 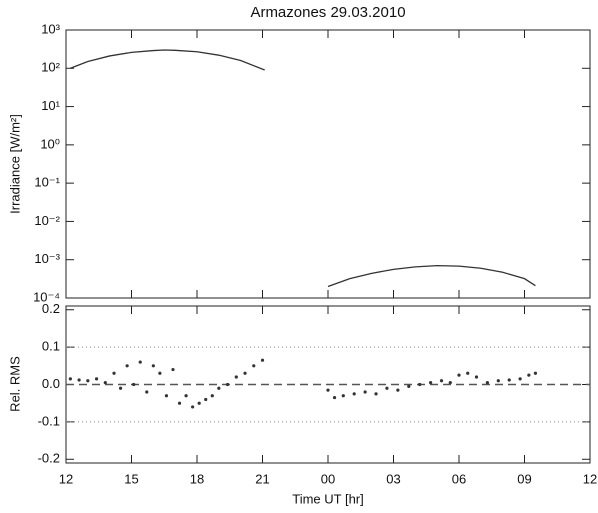 What do you see at coordinates (14, 164) in the screenshot?
I see `y-axis-label: Irradiance [W/m²]` at bounding box center [14, 164].